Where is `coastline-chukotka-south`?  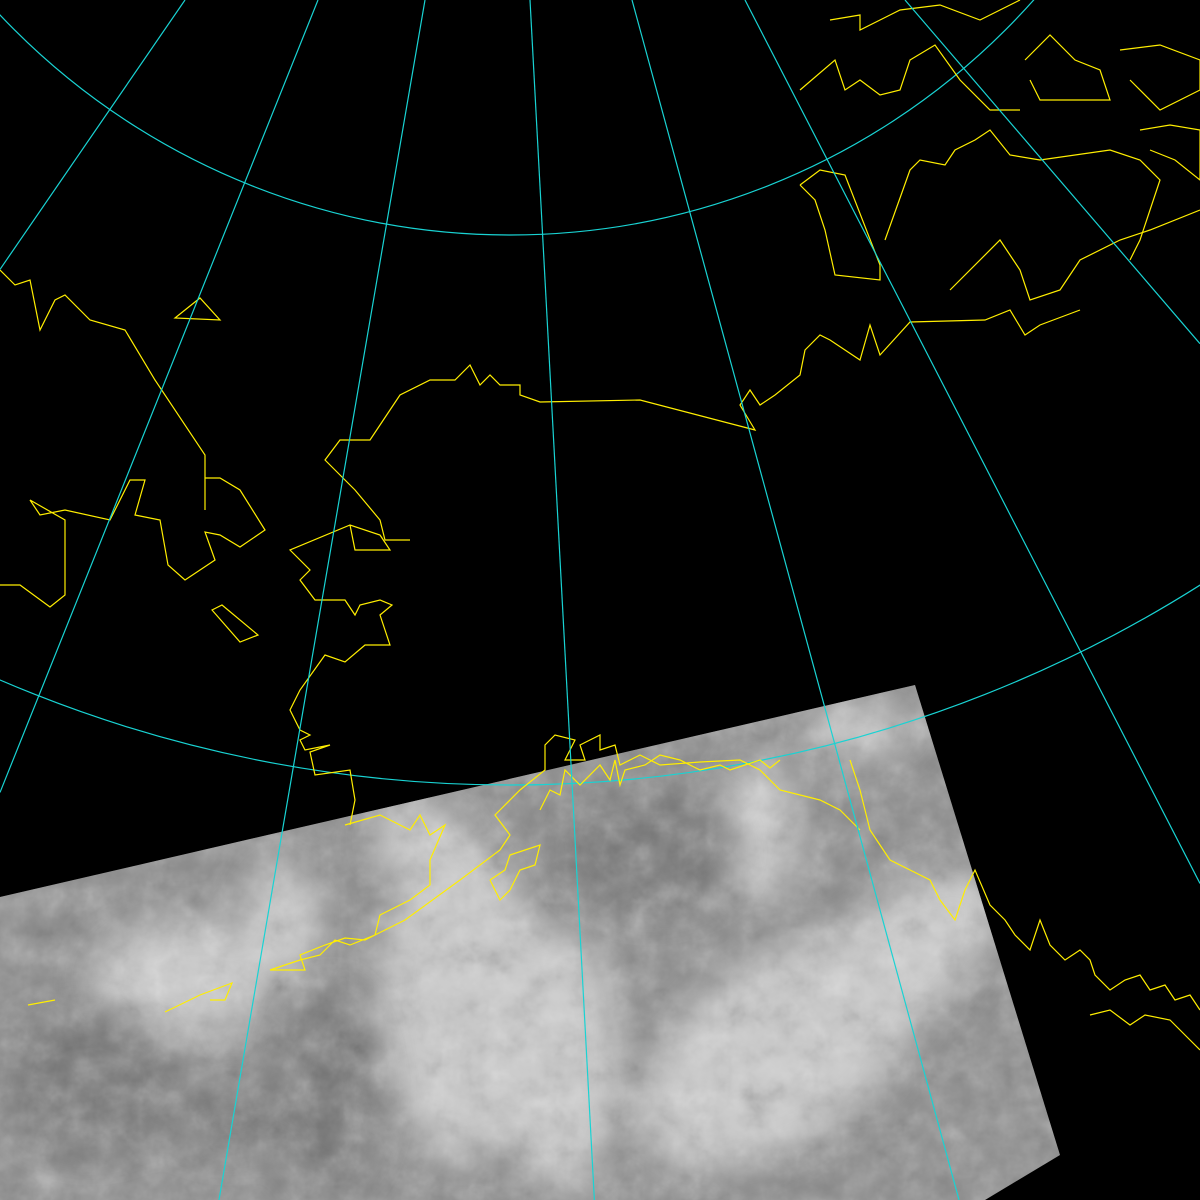
coastline-chukotka-south is located at coordinates (133, 542).